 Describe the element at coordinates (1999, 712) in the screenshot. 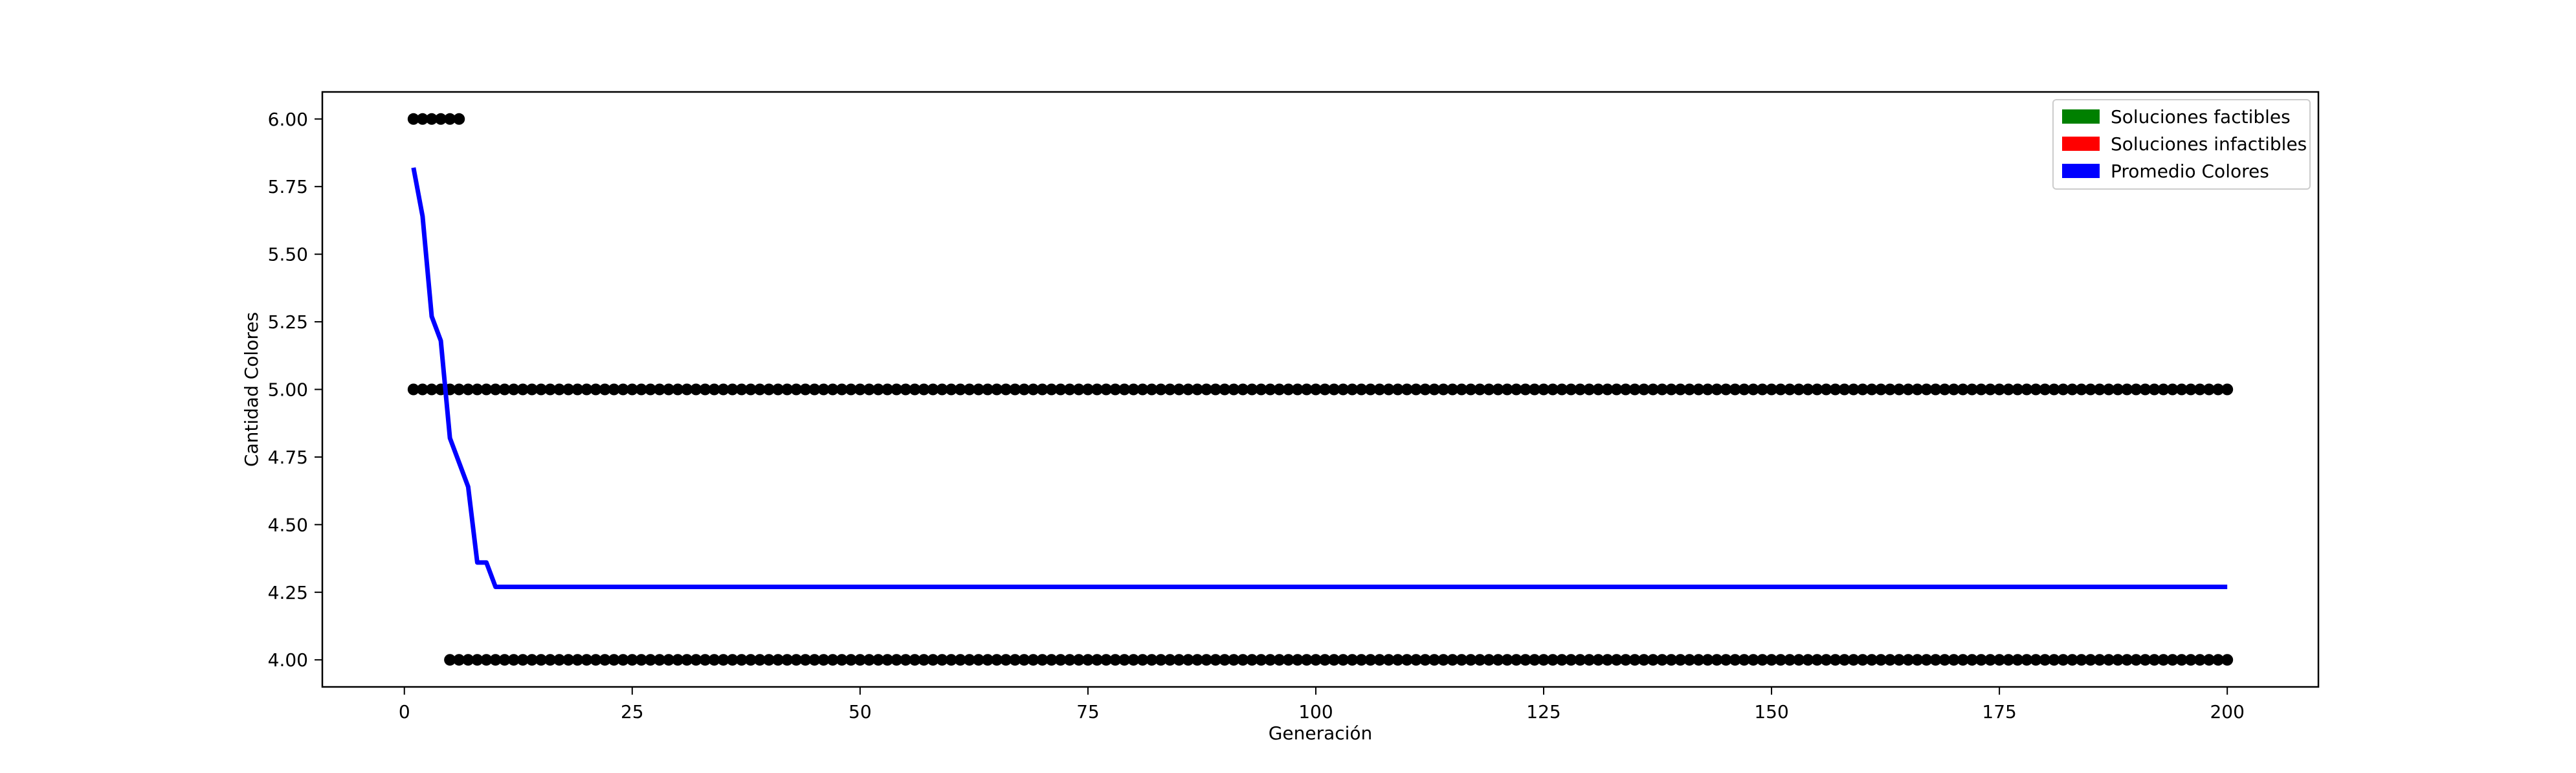

I see `x-tick-label: 175` at that location.